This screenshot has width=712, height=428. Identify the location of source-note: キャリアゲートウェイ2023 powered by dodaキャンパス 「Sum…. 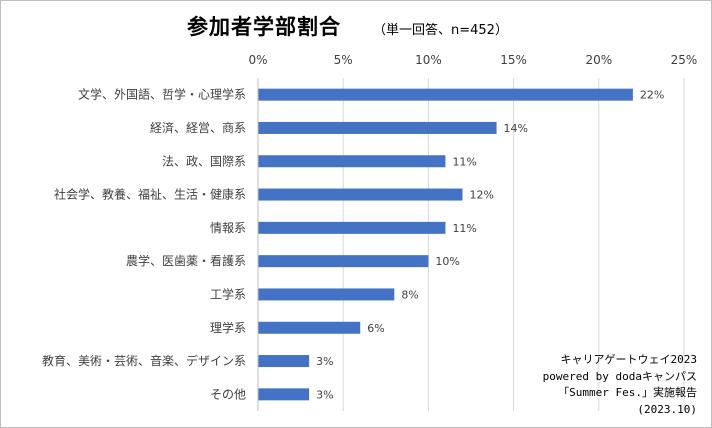
(572, 385).